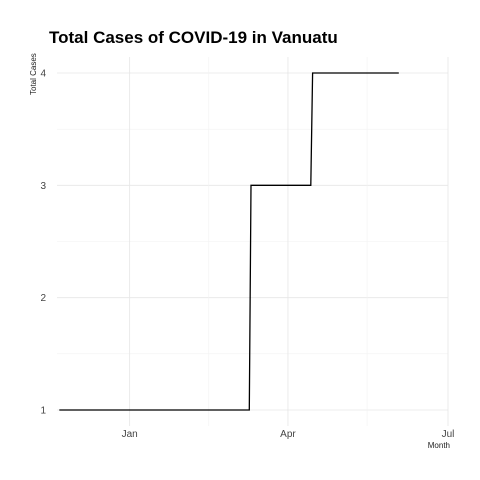 The width and height of the screenshot is (480, 480). What do you see at coordinates (448, 434) in the screenshot?
I see `x-tick-label: Jul` at bounding box center [448, 434].